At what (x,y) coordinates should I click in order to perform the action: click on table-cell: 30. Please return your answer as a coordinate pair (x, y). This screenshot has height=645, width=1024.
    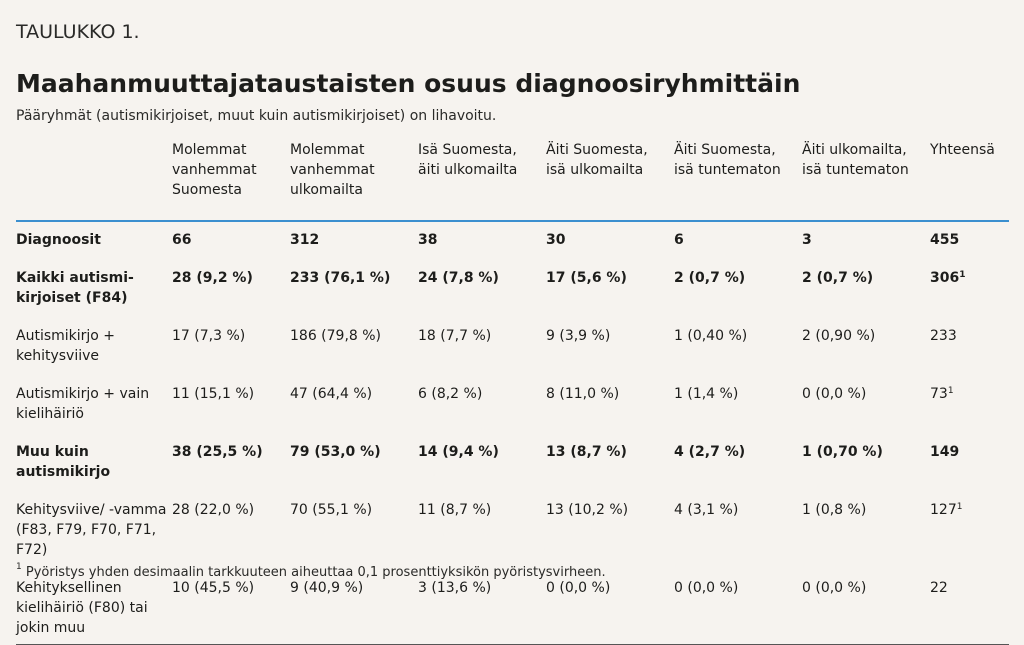
    Looking at the image, I should click on (610, 240).